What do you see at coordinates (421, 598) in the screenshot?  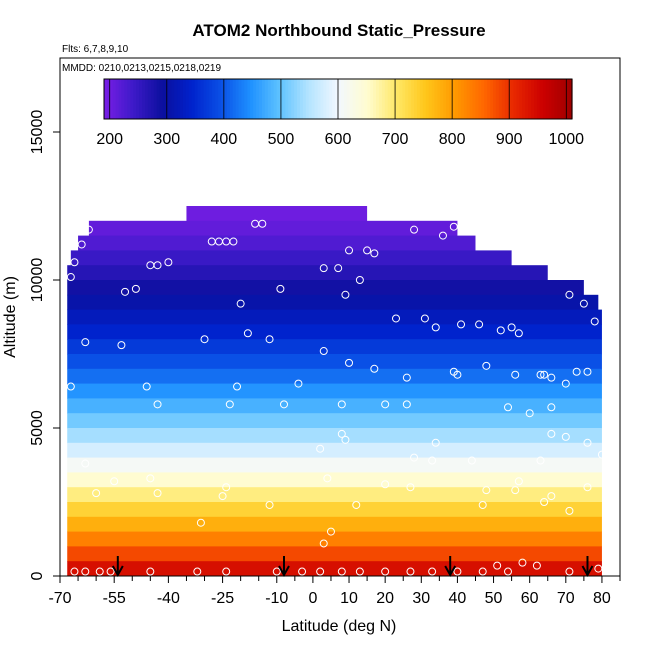 I see `x-tick-label: 30` at bounding box center [421, 598].